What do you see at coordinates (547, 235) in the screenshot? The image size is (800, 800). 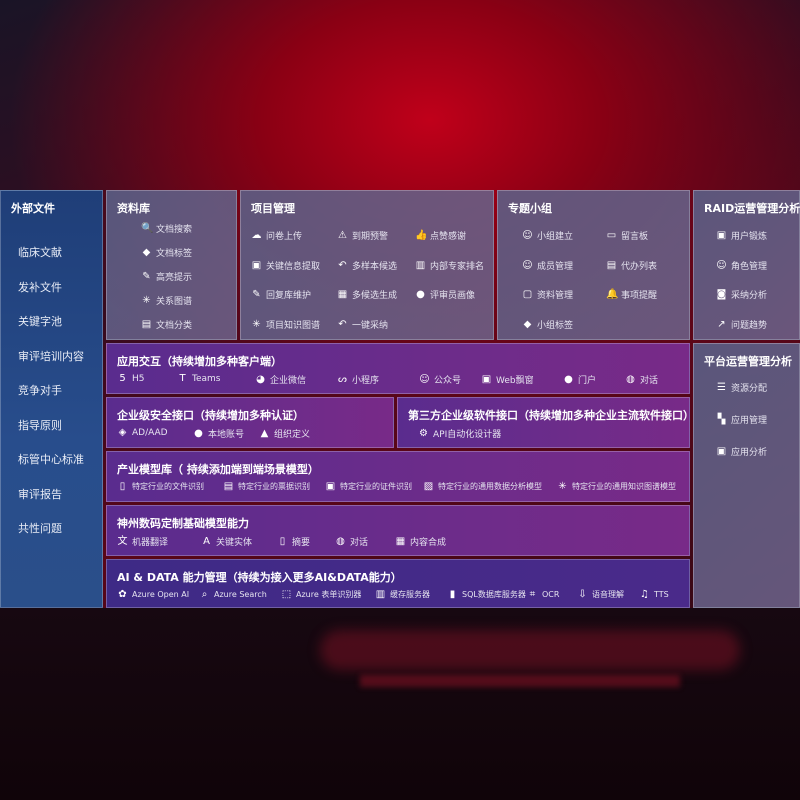 I see `panel-item: ☺ 小组建立` at bounding box center [547, 235].